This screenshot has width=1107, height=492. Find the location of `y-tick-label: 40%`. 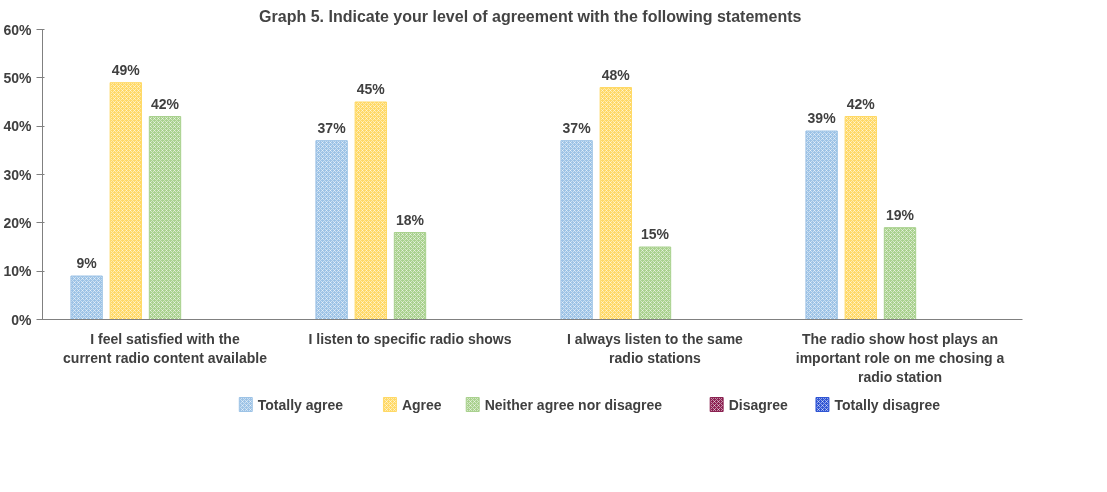

y-tick-label: 40% is located at coordinates (18, 126).